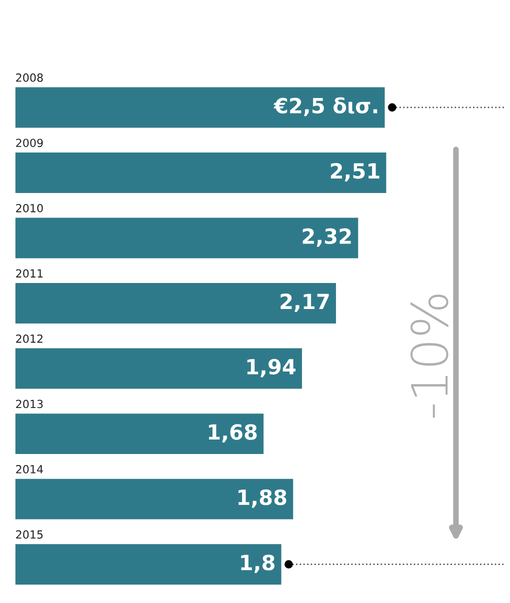  What do you see at coordinates (326, 106) in the screenshot?
I see `data-label: €2,5 δισ.` at bounding box center [326, 106].